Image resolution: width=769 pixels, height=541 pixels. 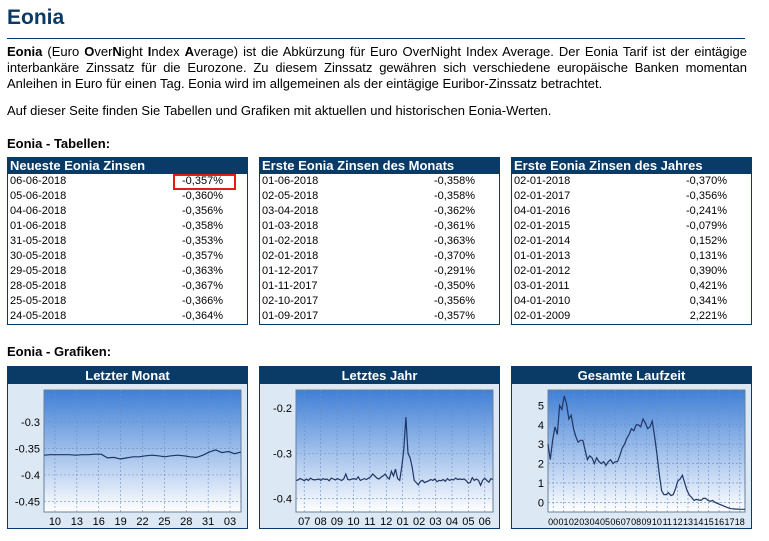 I want to click on table-row: 02-01-2018 -0,370%, so click(x=631, y=181).